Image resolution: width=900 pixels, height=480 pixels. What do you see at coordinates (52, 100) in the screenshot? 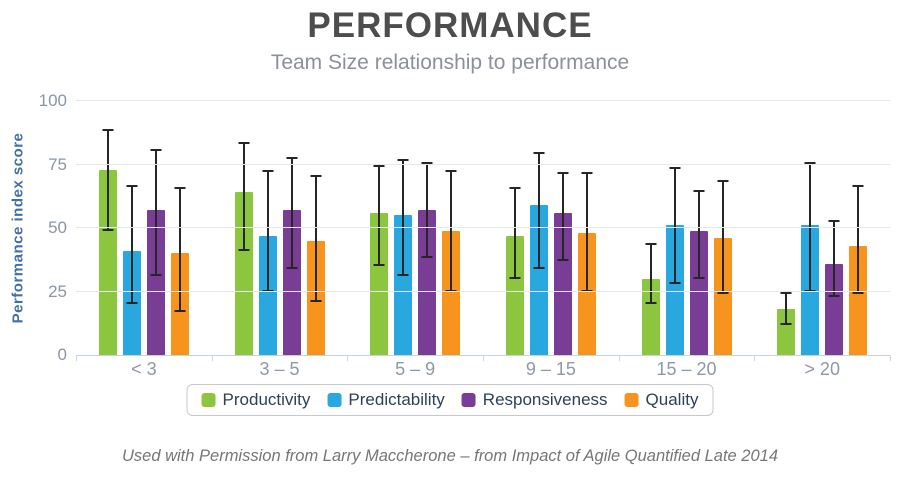
I see `y-tick-label: 100` at bounding box center [52, 100].